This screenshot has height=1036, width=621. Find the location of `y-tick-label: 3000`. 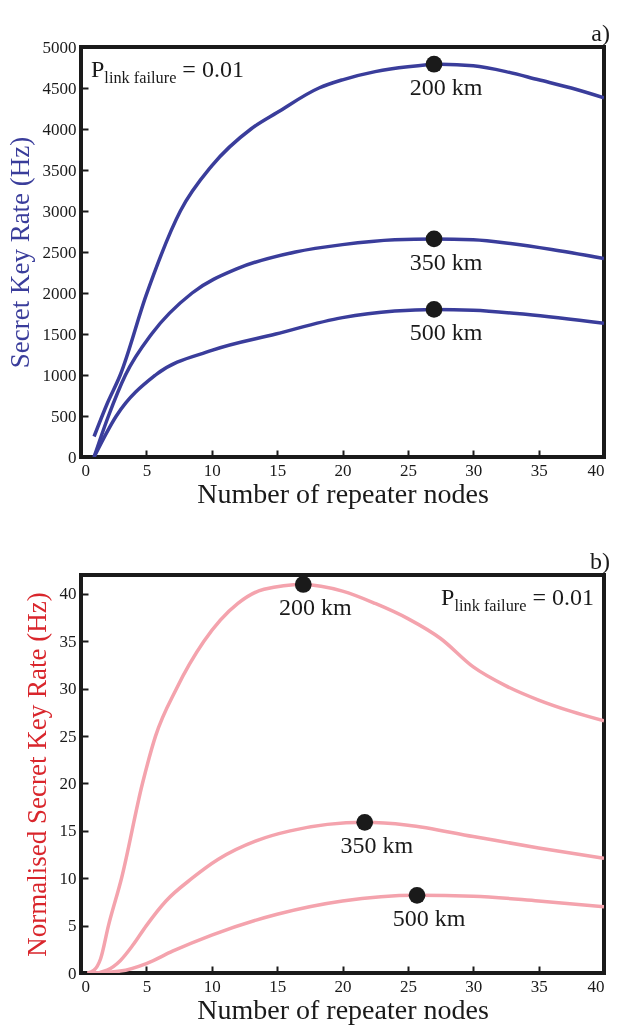

y-tick-label: 3000 is located at coordinates (59, 211).